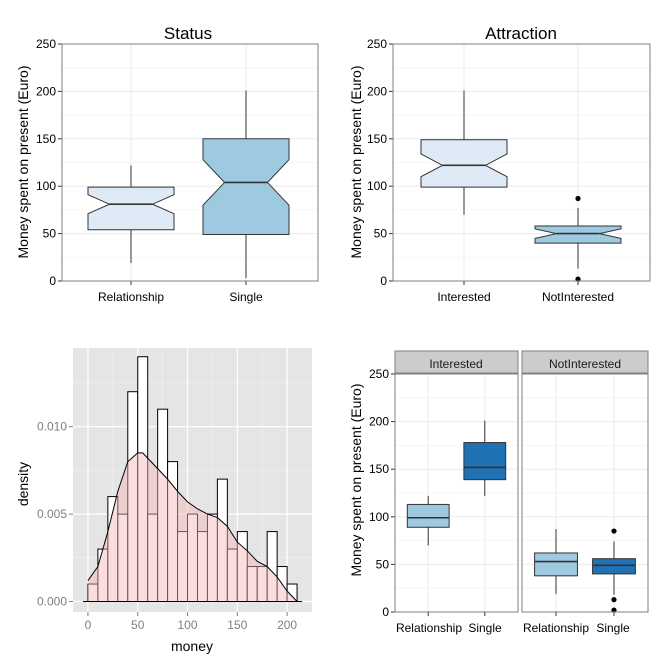 The image size is (666, 665). What do you see at coordinates (46, 91) in the screenshot?
I see `status-y-tick-label: 200` at bounding box center [46, 91].